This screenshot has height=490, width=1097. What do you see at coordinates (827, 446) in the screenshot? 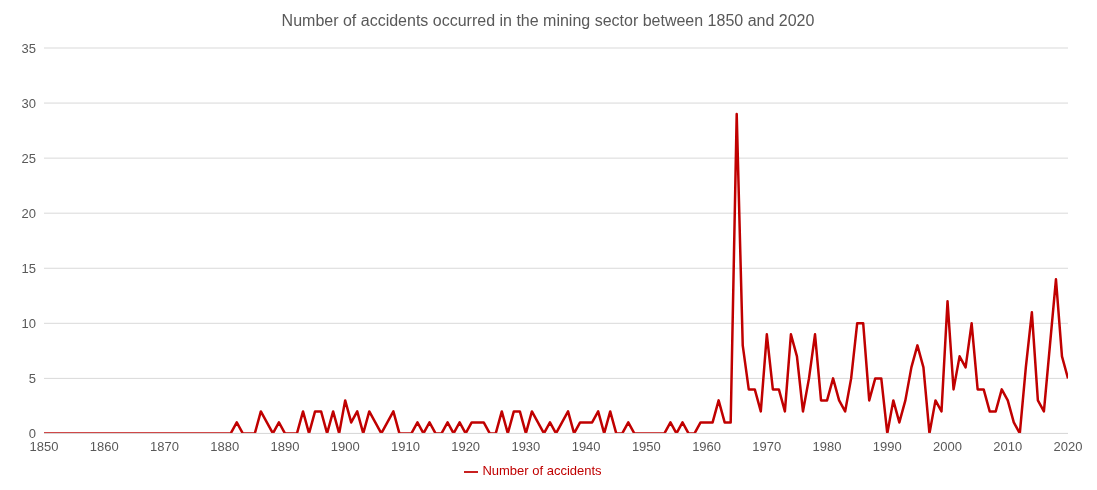
I see `x-tick-label: 1980` at bounding box center [827, 446].